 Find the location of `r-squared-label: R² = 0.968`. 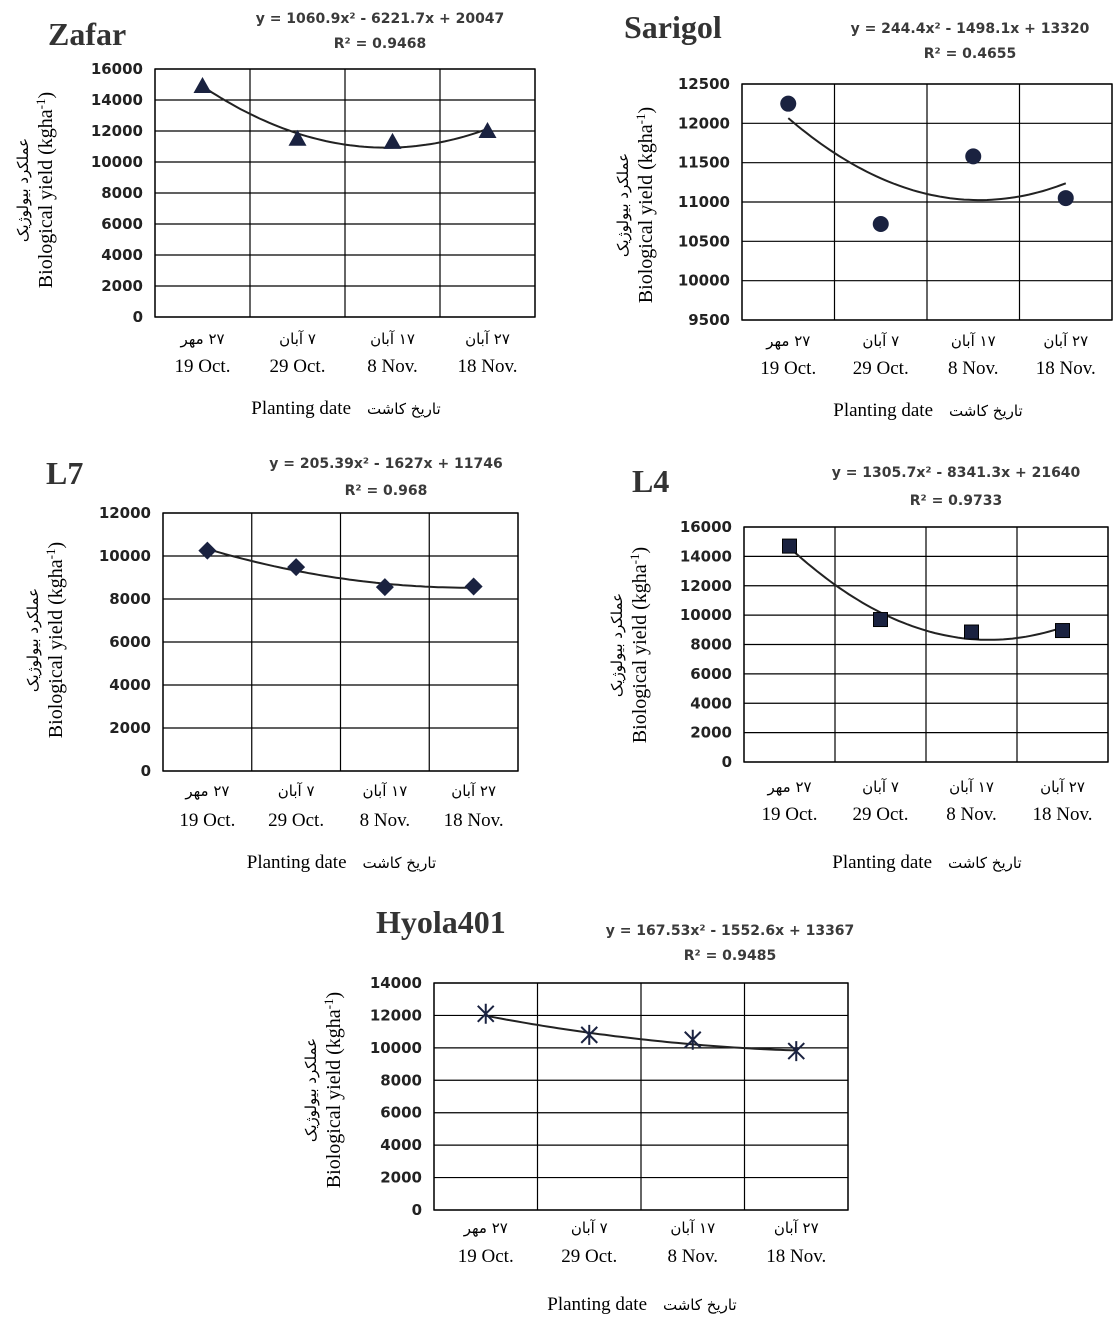

r-squared-label: R² = 0.968 is located at coordinates (386, 491).